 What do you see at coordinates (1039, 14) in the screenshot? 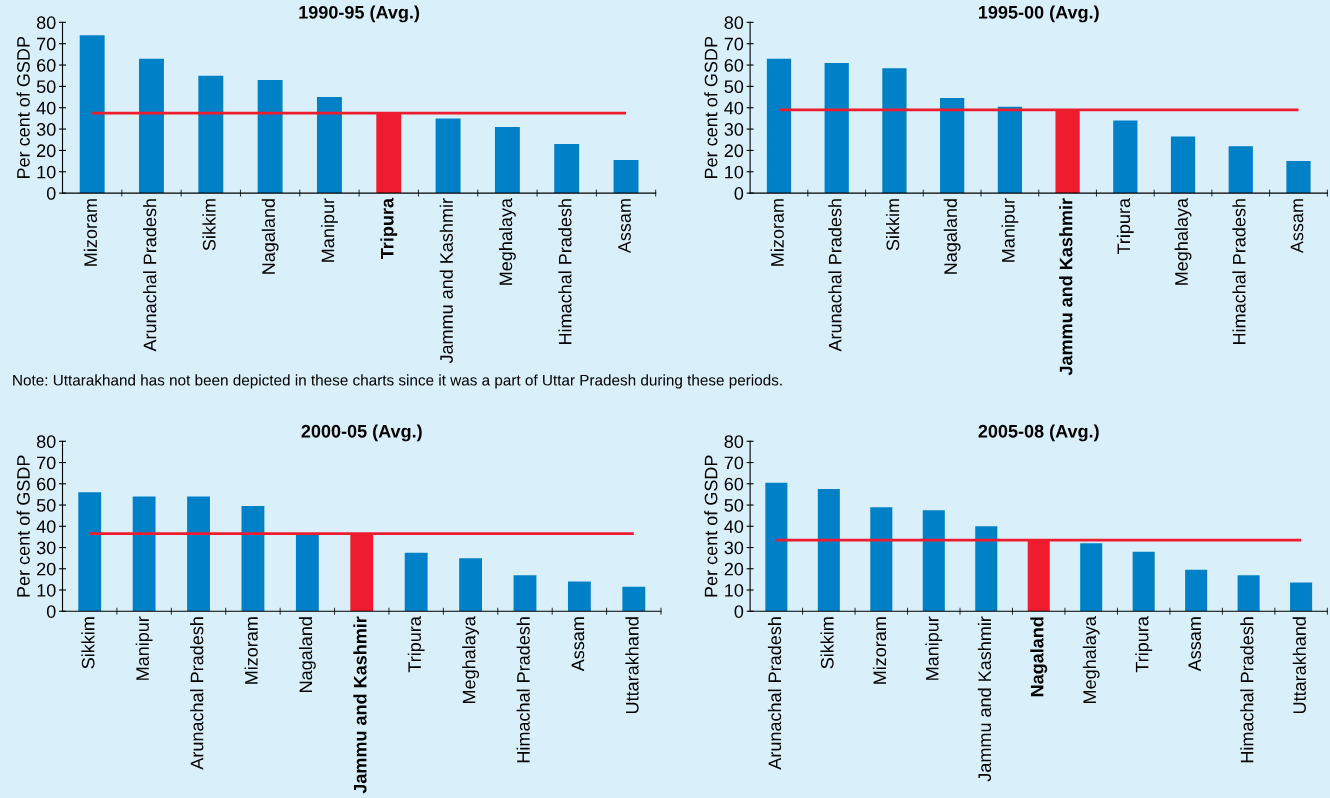
I see `chart-title: 1995-00 (Avg.)` at bounding box center [1039, 14].